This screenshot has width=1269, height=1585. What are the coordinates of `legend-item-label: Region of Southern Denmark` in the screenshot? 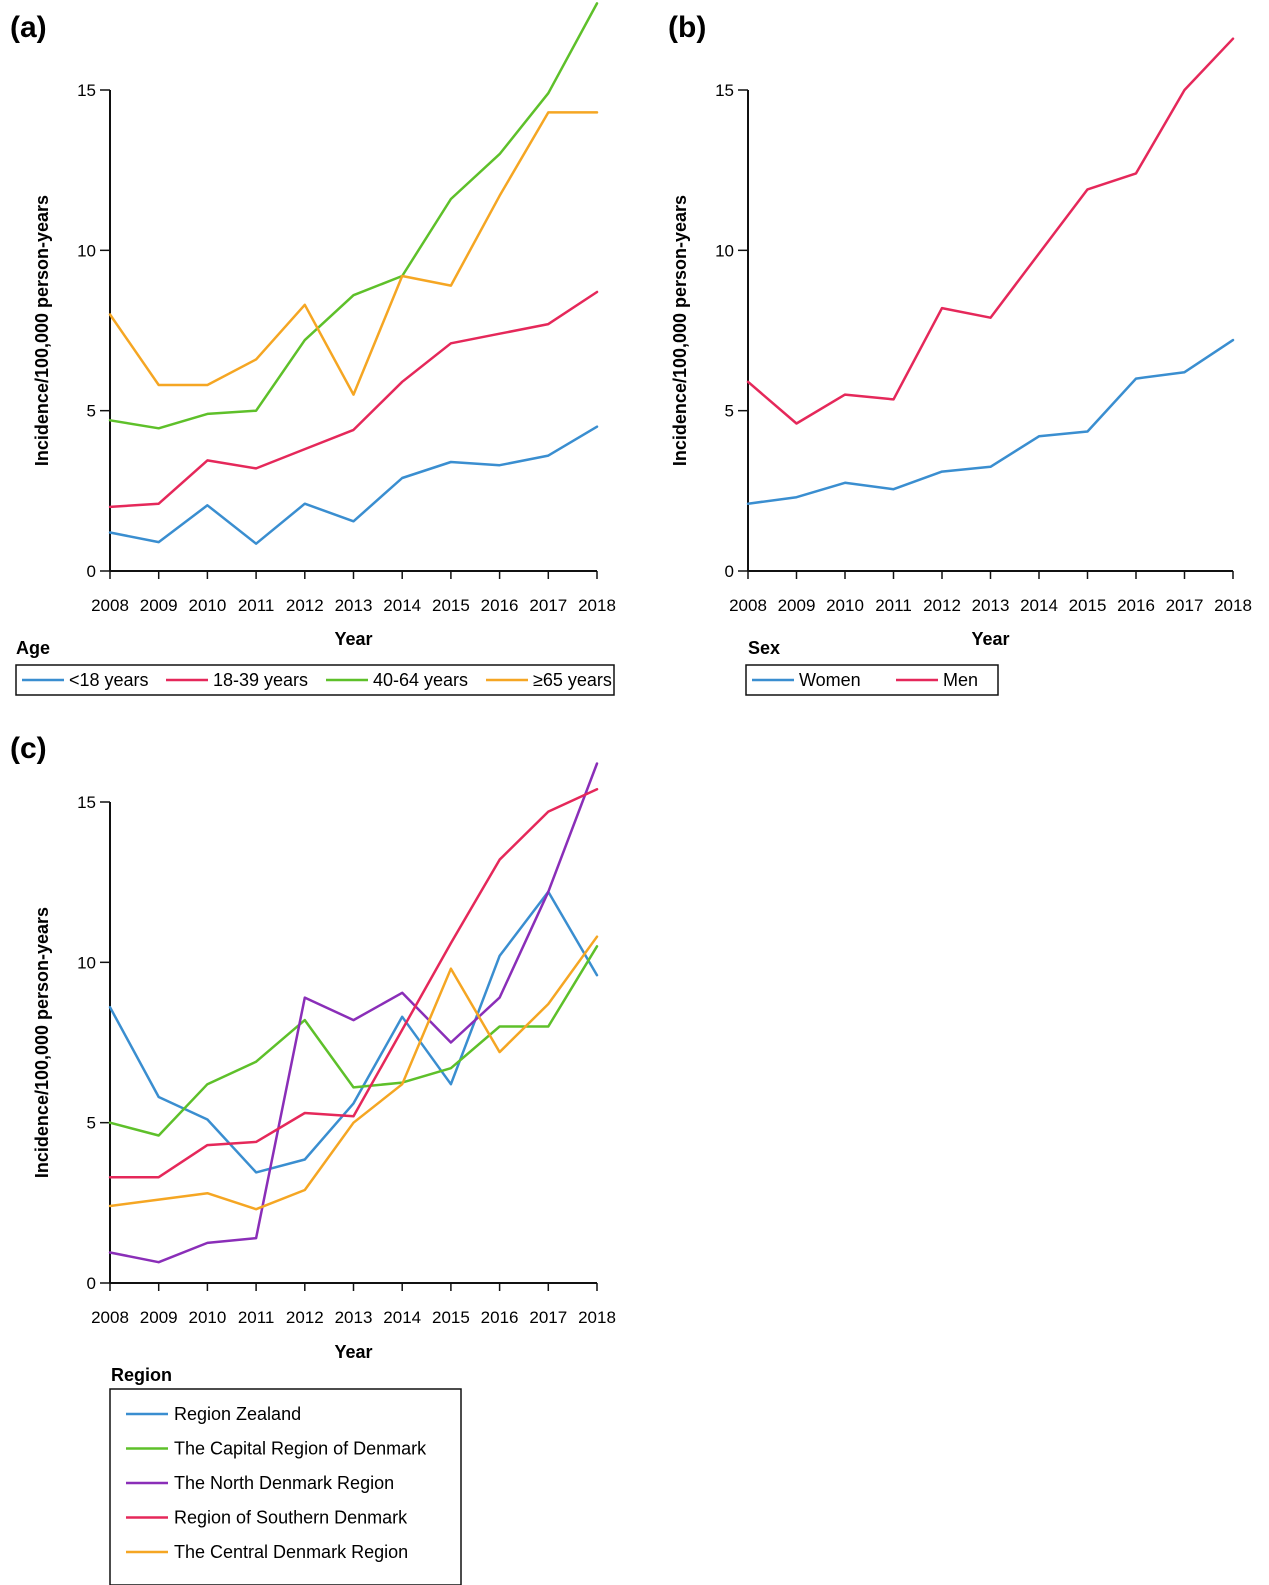 It's located at (291, 1518).